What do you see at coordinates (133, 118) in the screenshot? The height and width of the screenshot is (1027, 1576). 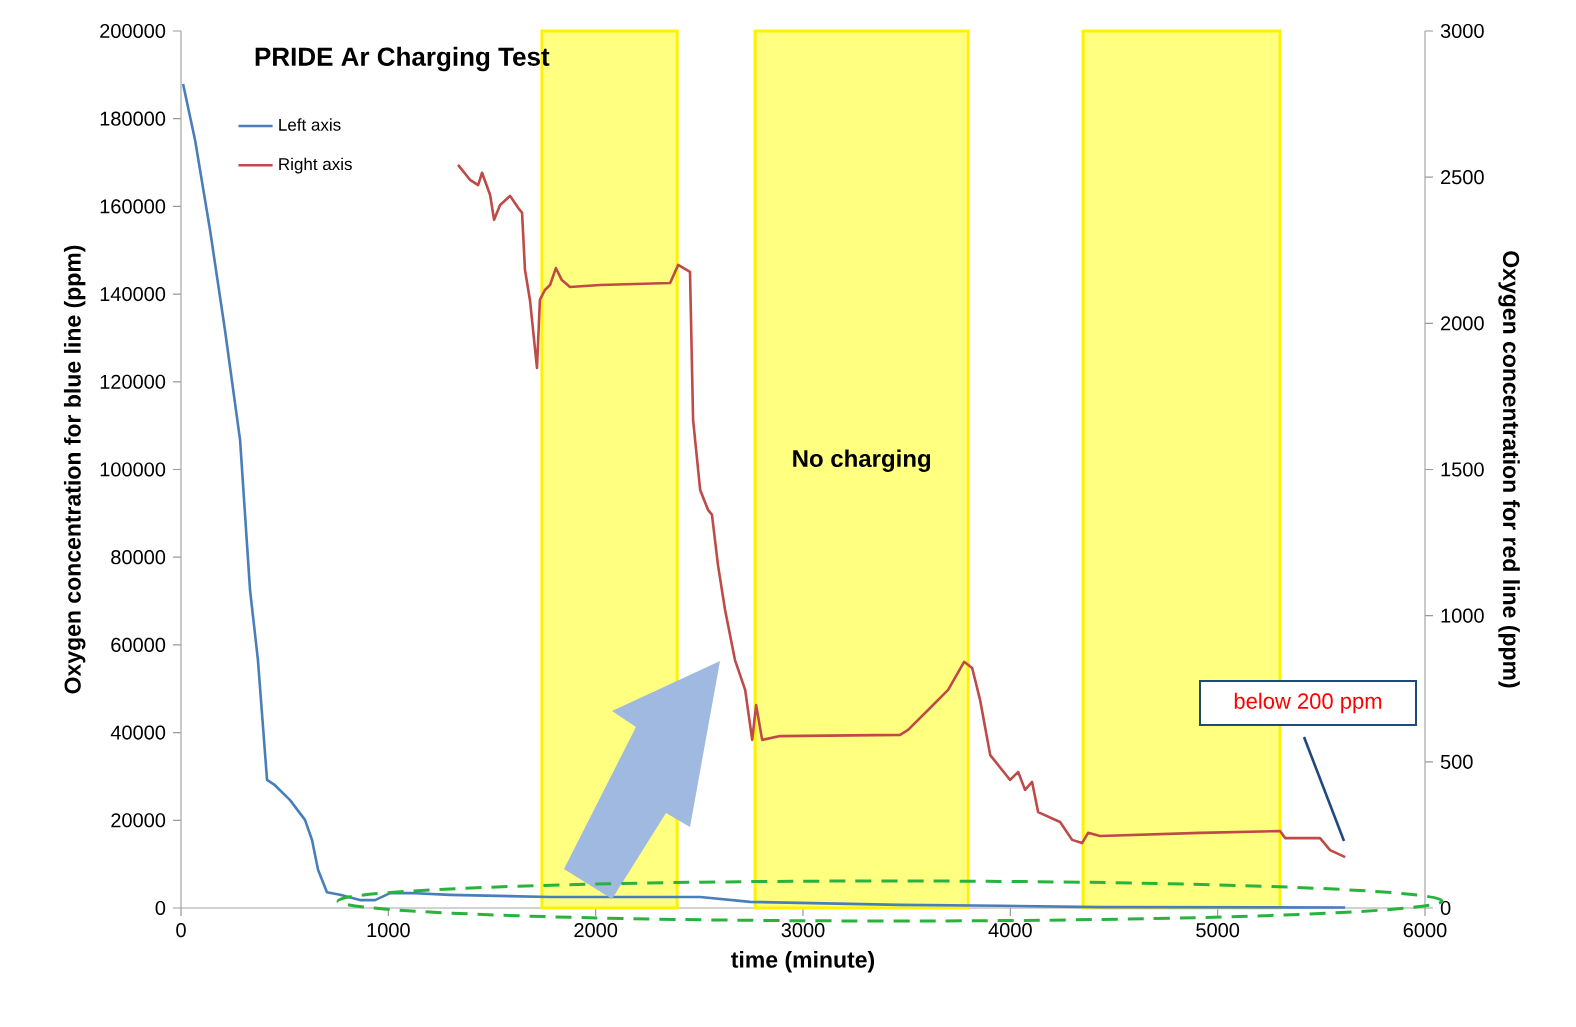 I see `y-tick-label: 180000` at bounding box center [133, 118].